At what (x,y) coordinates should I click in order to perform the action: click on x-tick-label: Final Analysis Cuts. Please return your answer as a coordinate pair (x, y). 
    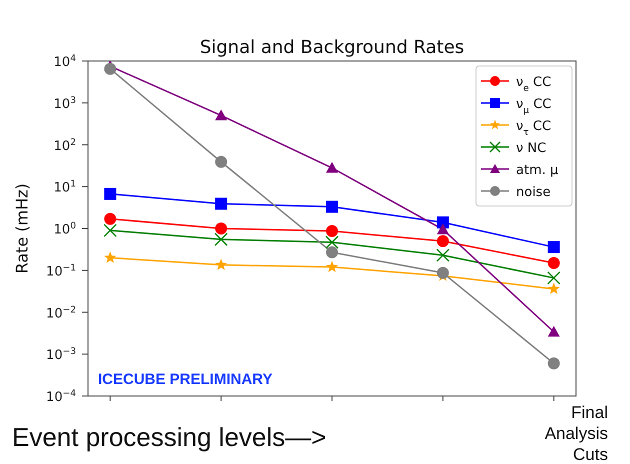
    Looking at the image, I should click on (576, 433).